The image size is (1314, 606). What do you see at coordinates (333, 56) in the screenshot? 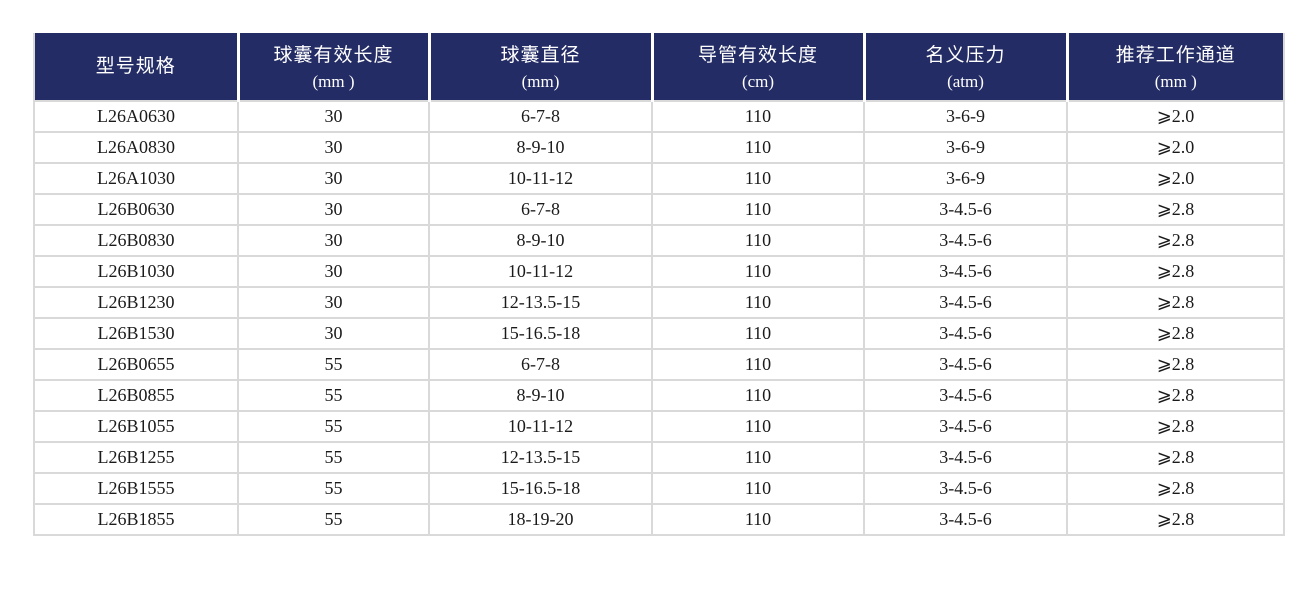
I see `column-header-label: 球囊有效长度` at bounding box center [333, 56].